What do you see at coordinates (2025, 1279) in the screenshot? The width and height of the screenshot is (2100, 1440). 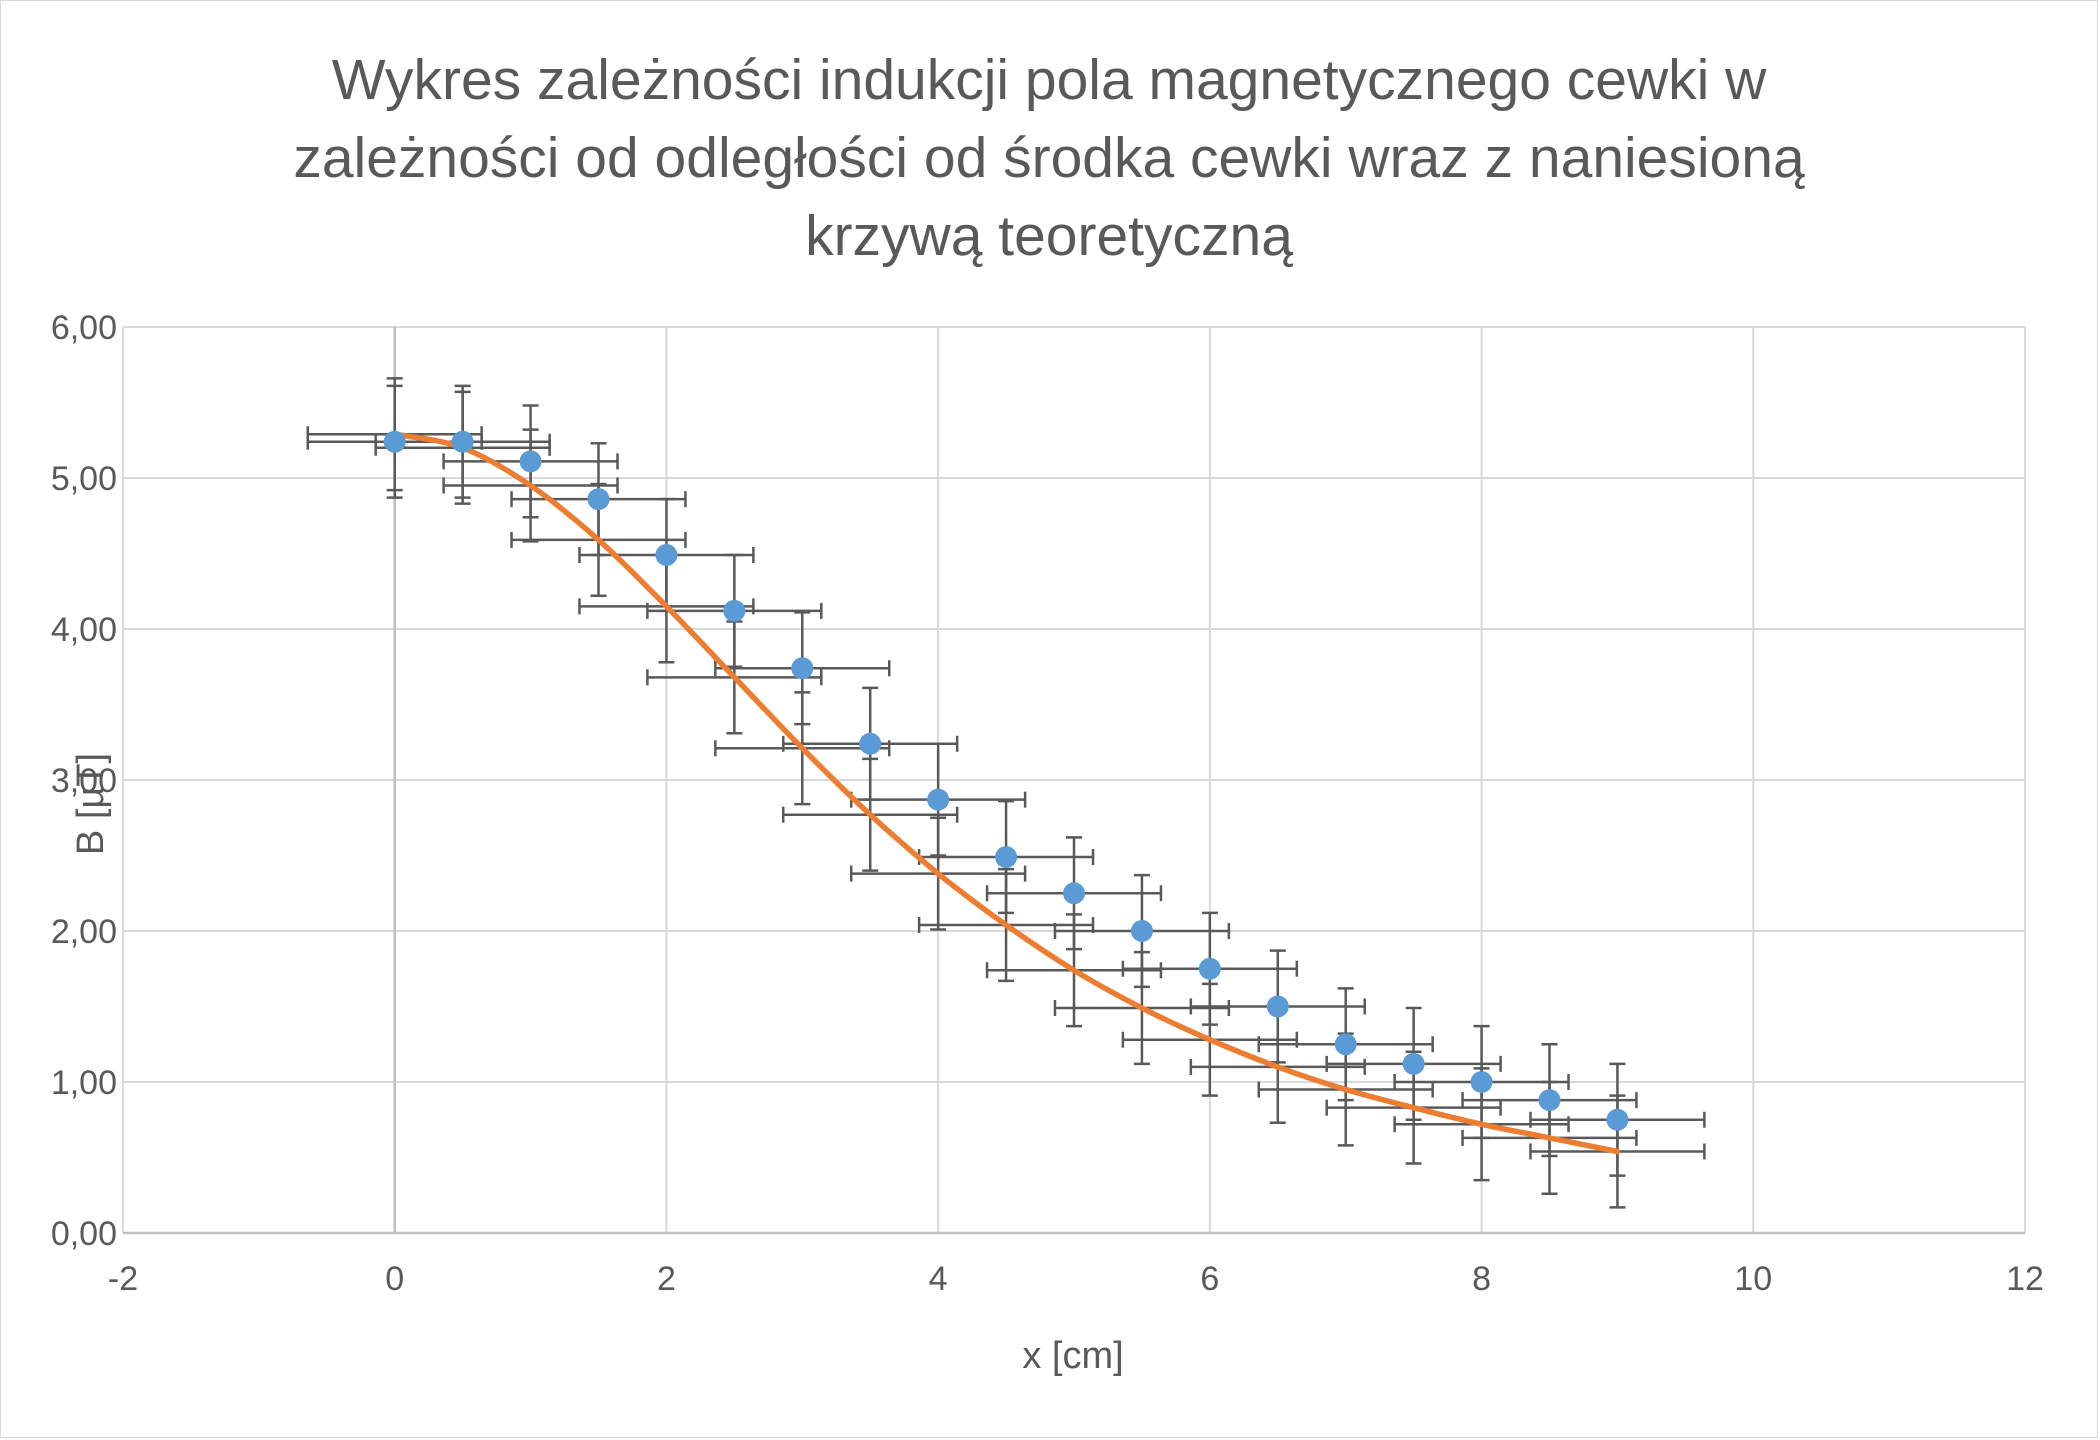 I see `x-tick-label: 12` at bounding box center [2025, 1279].